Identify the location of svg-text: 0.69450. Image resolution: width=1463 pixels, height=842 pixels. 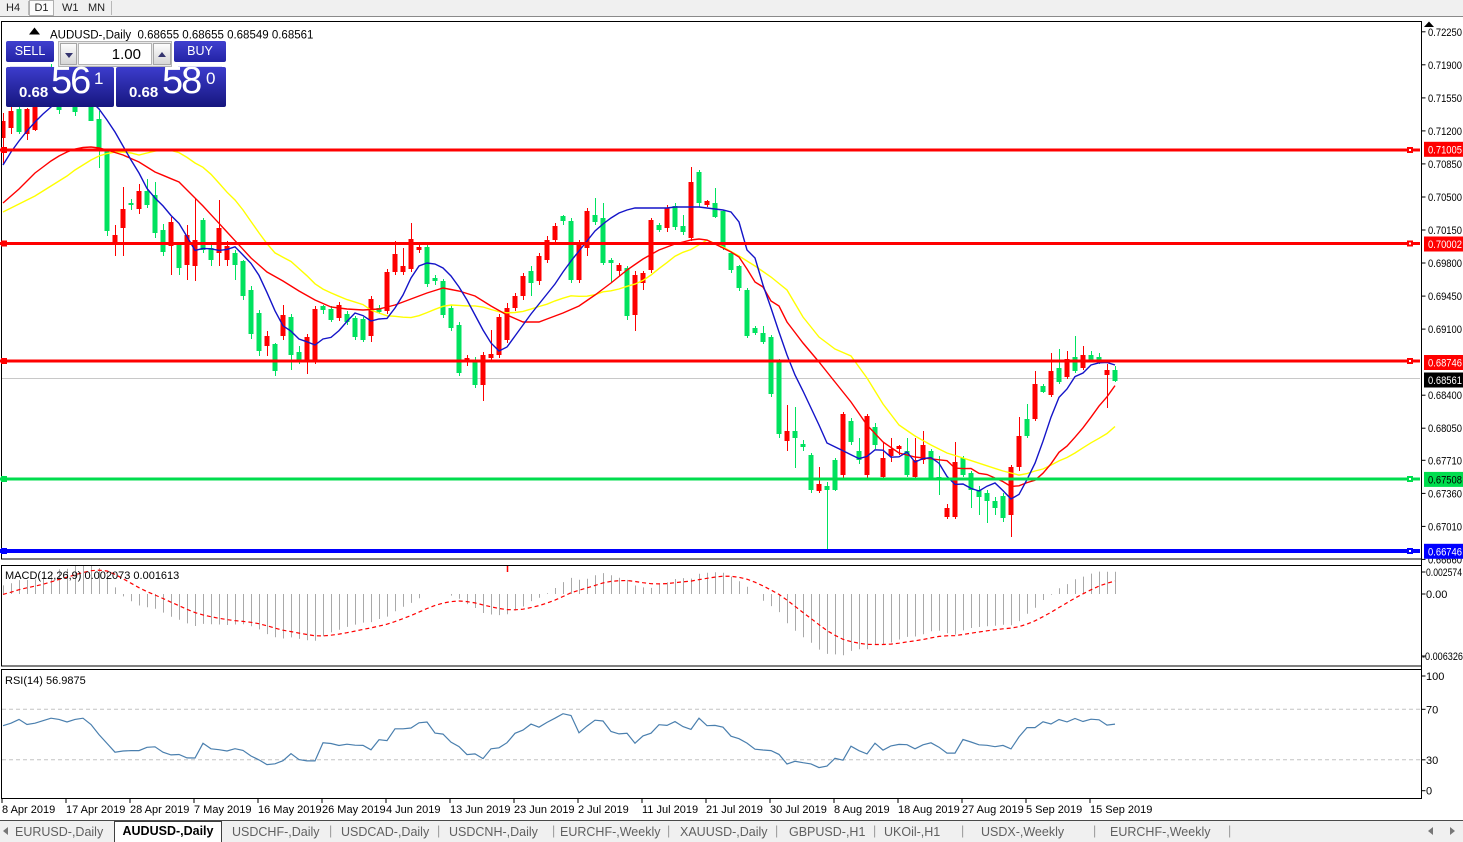
(1445, 297).